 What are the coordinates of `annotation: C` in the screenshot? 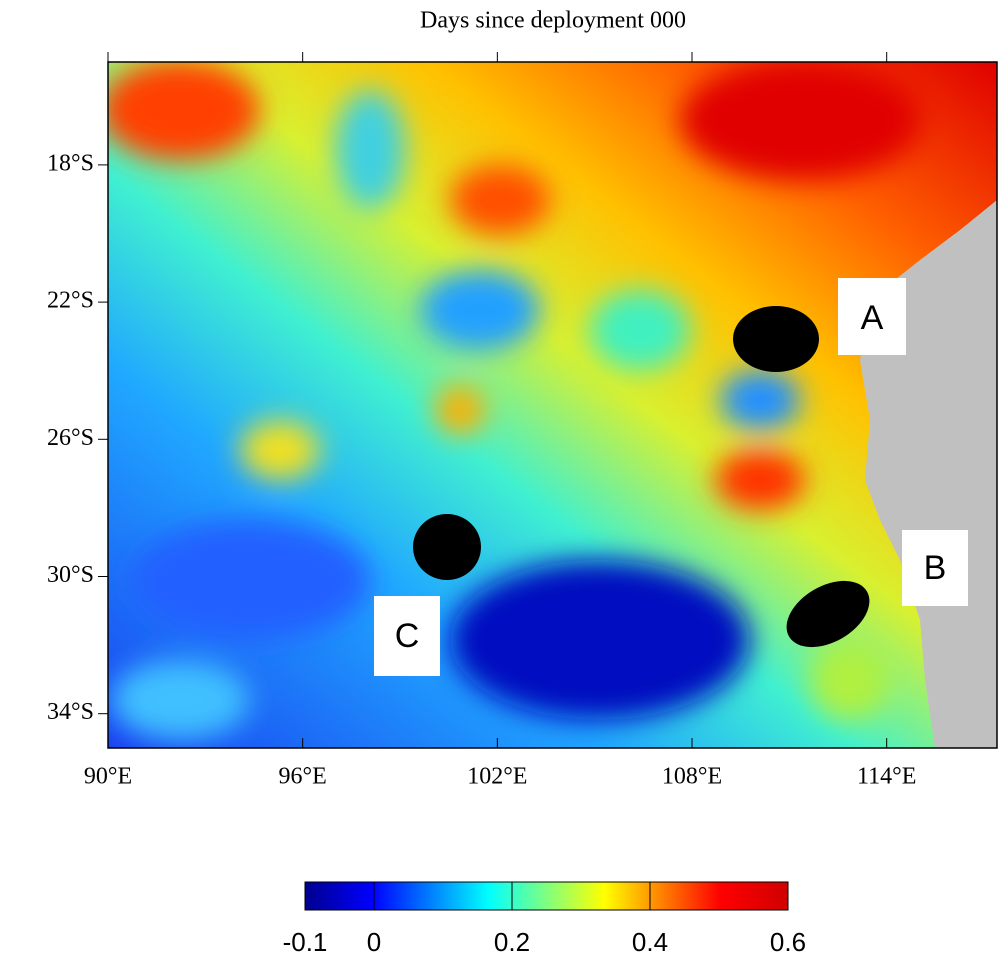 It's located at (407, 636).